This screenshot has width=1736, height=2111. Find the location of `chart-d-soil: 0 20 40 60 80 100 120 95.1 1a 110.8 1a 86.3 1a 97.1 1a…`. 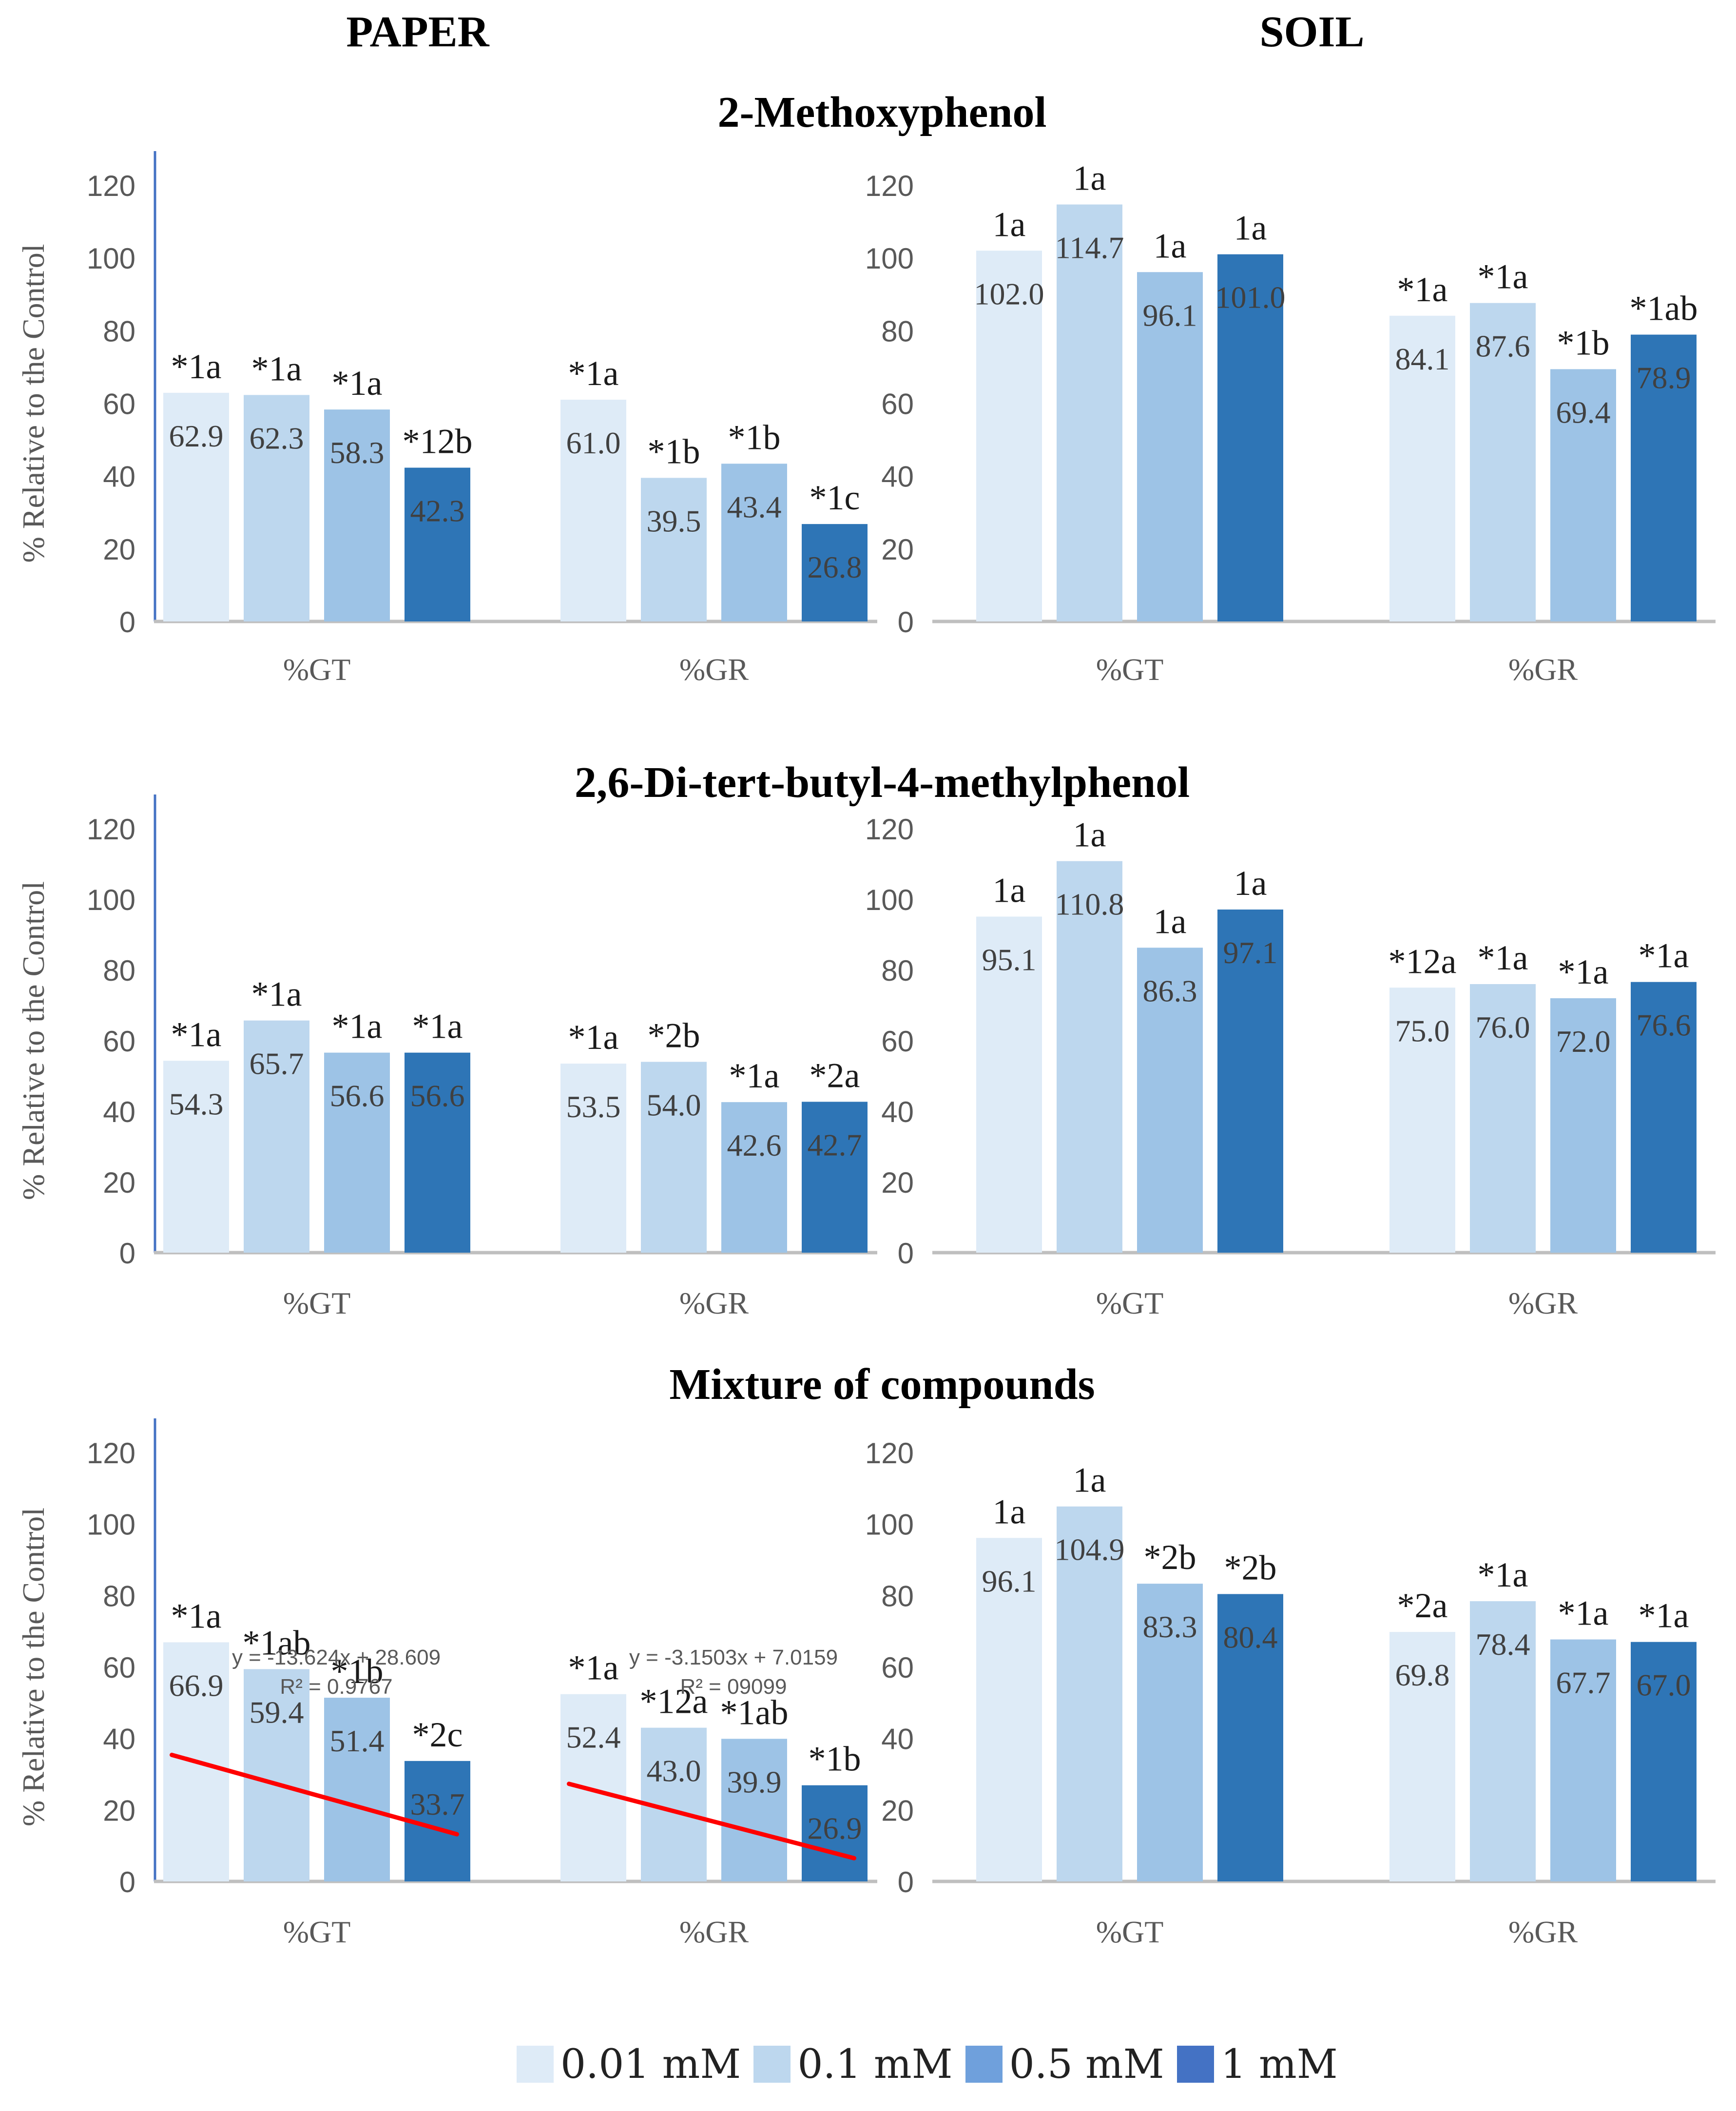

chart-d-soil: 0 20 40 60 80 100 120 95.1 1a 110.8 1a 86.3 1a 97.1 1a… is located at coordinates (1290, 1067).